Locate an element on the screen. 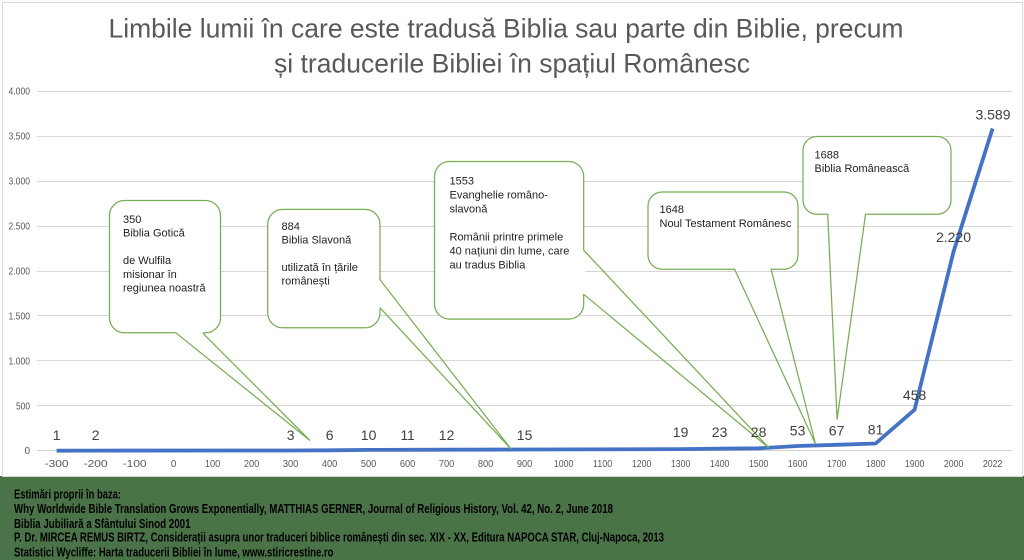 The image size is (1024, 560). svg-text: 1 is located at coordinates (57, 435).